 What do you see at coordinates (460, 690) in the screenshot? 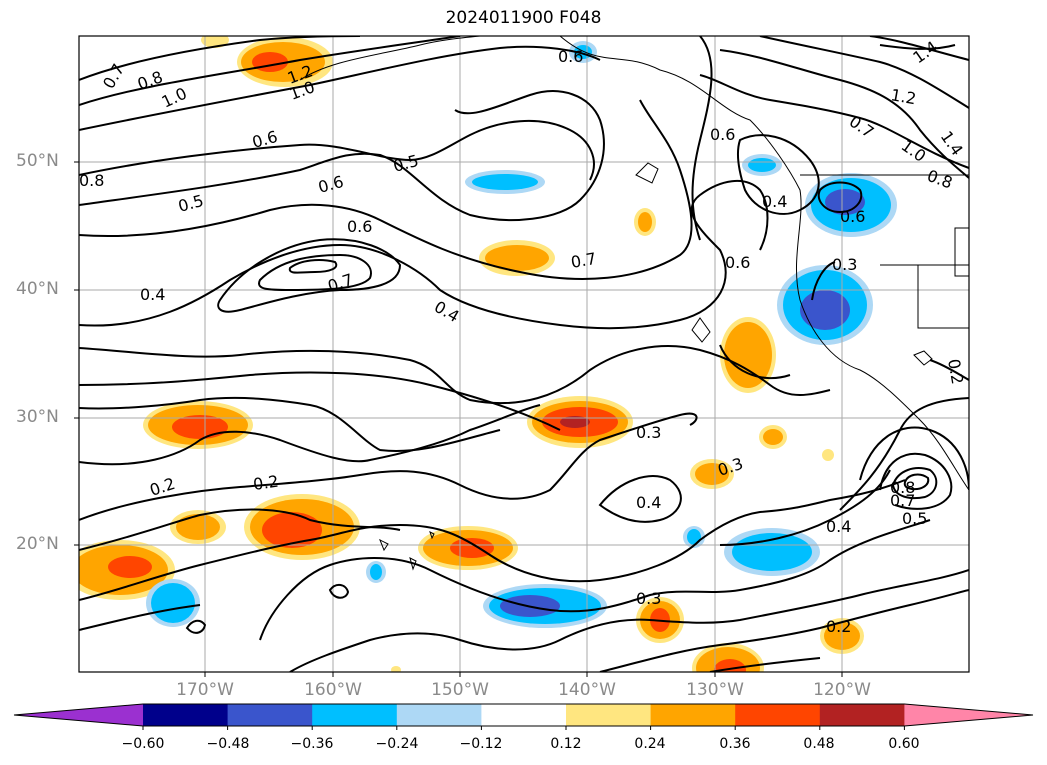
I see `lon-label-150w: 150°W` at bounding box center [460, 690].